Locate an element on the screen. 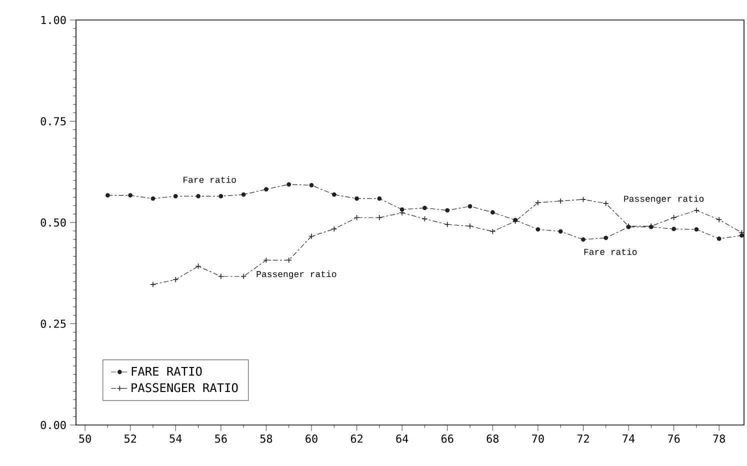  x-tick-label: 54 is located at coordinates (176, 438).